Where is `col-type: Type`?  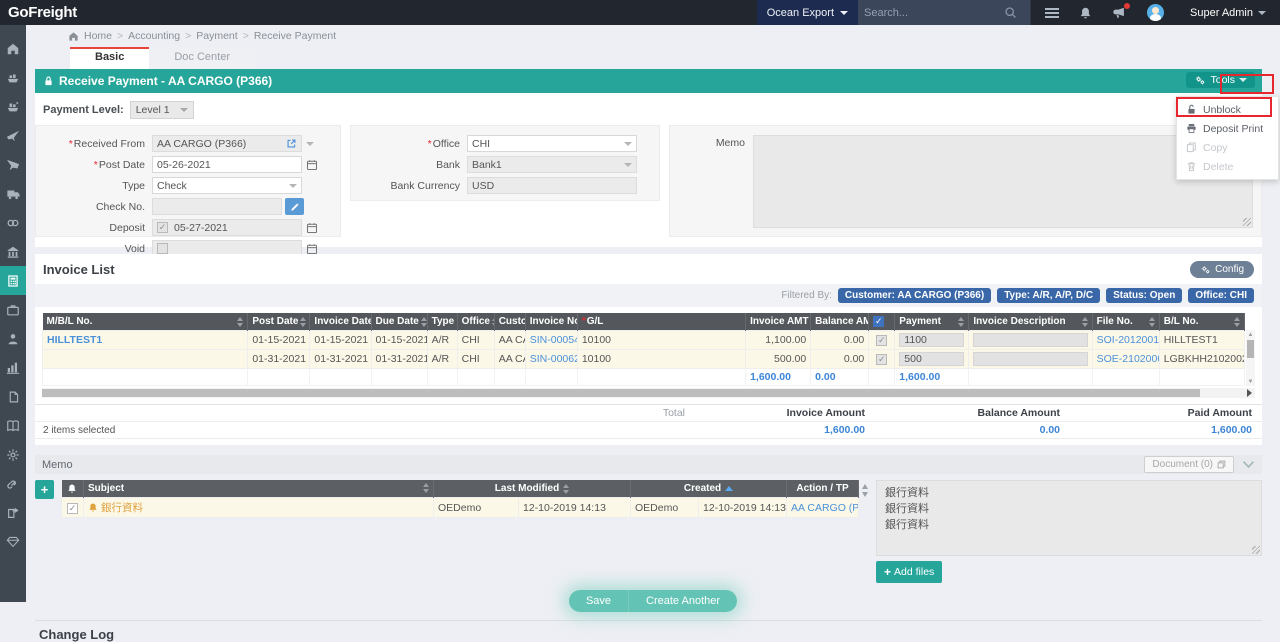
col-type: Type is located at coordinates (442, 322).